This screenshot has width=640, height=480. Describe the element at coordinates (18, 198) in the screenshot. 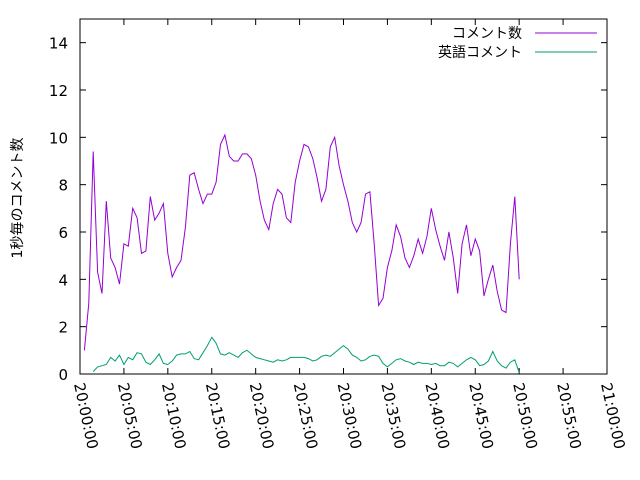

I see `y-axis-label: 1秒毎のコメント数` at that location.